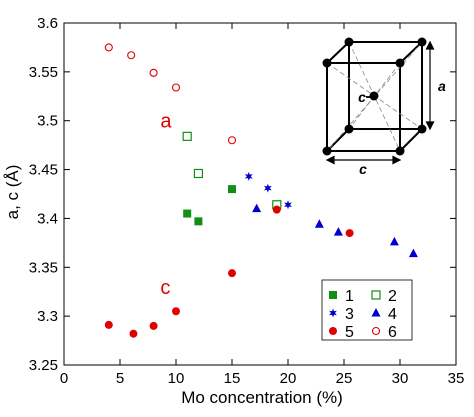 This screenshot has width=474, height=417. What do you see at coordinates (392, 296) in the screenshot?
I see `legend-label-2: 2` at bounding box center [392, 296].